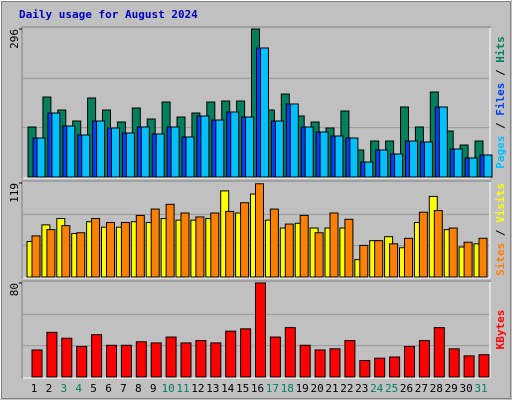 The height and width of the screenshot is (400, 512). What do you see at coordinates (500, 203) in the screenshot?
I see `legend-entry: Visits` at bounding box center [500, 203].